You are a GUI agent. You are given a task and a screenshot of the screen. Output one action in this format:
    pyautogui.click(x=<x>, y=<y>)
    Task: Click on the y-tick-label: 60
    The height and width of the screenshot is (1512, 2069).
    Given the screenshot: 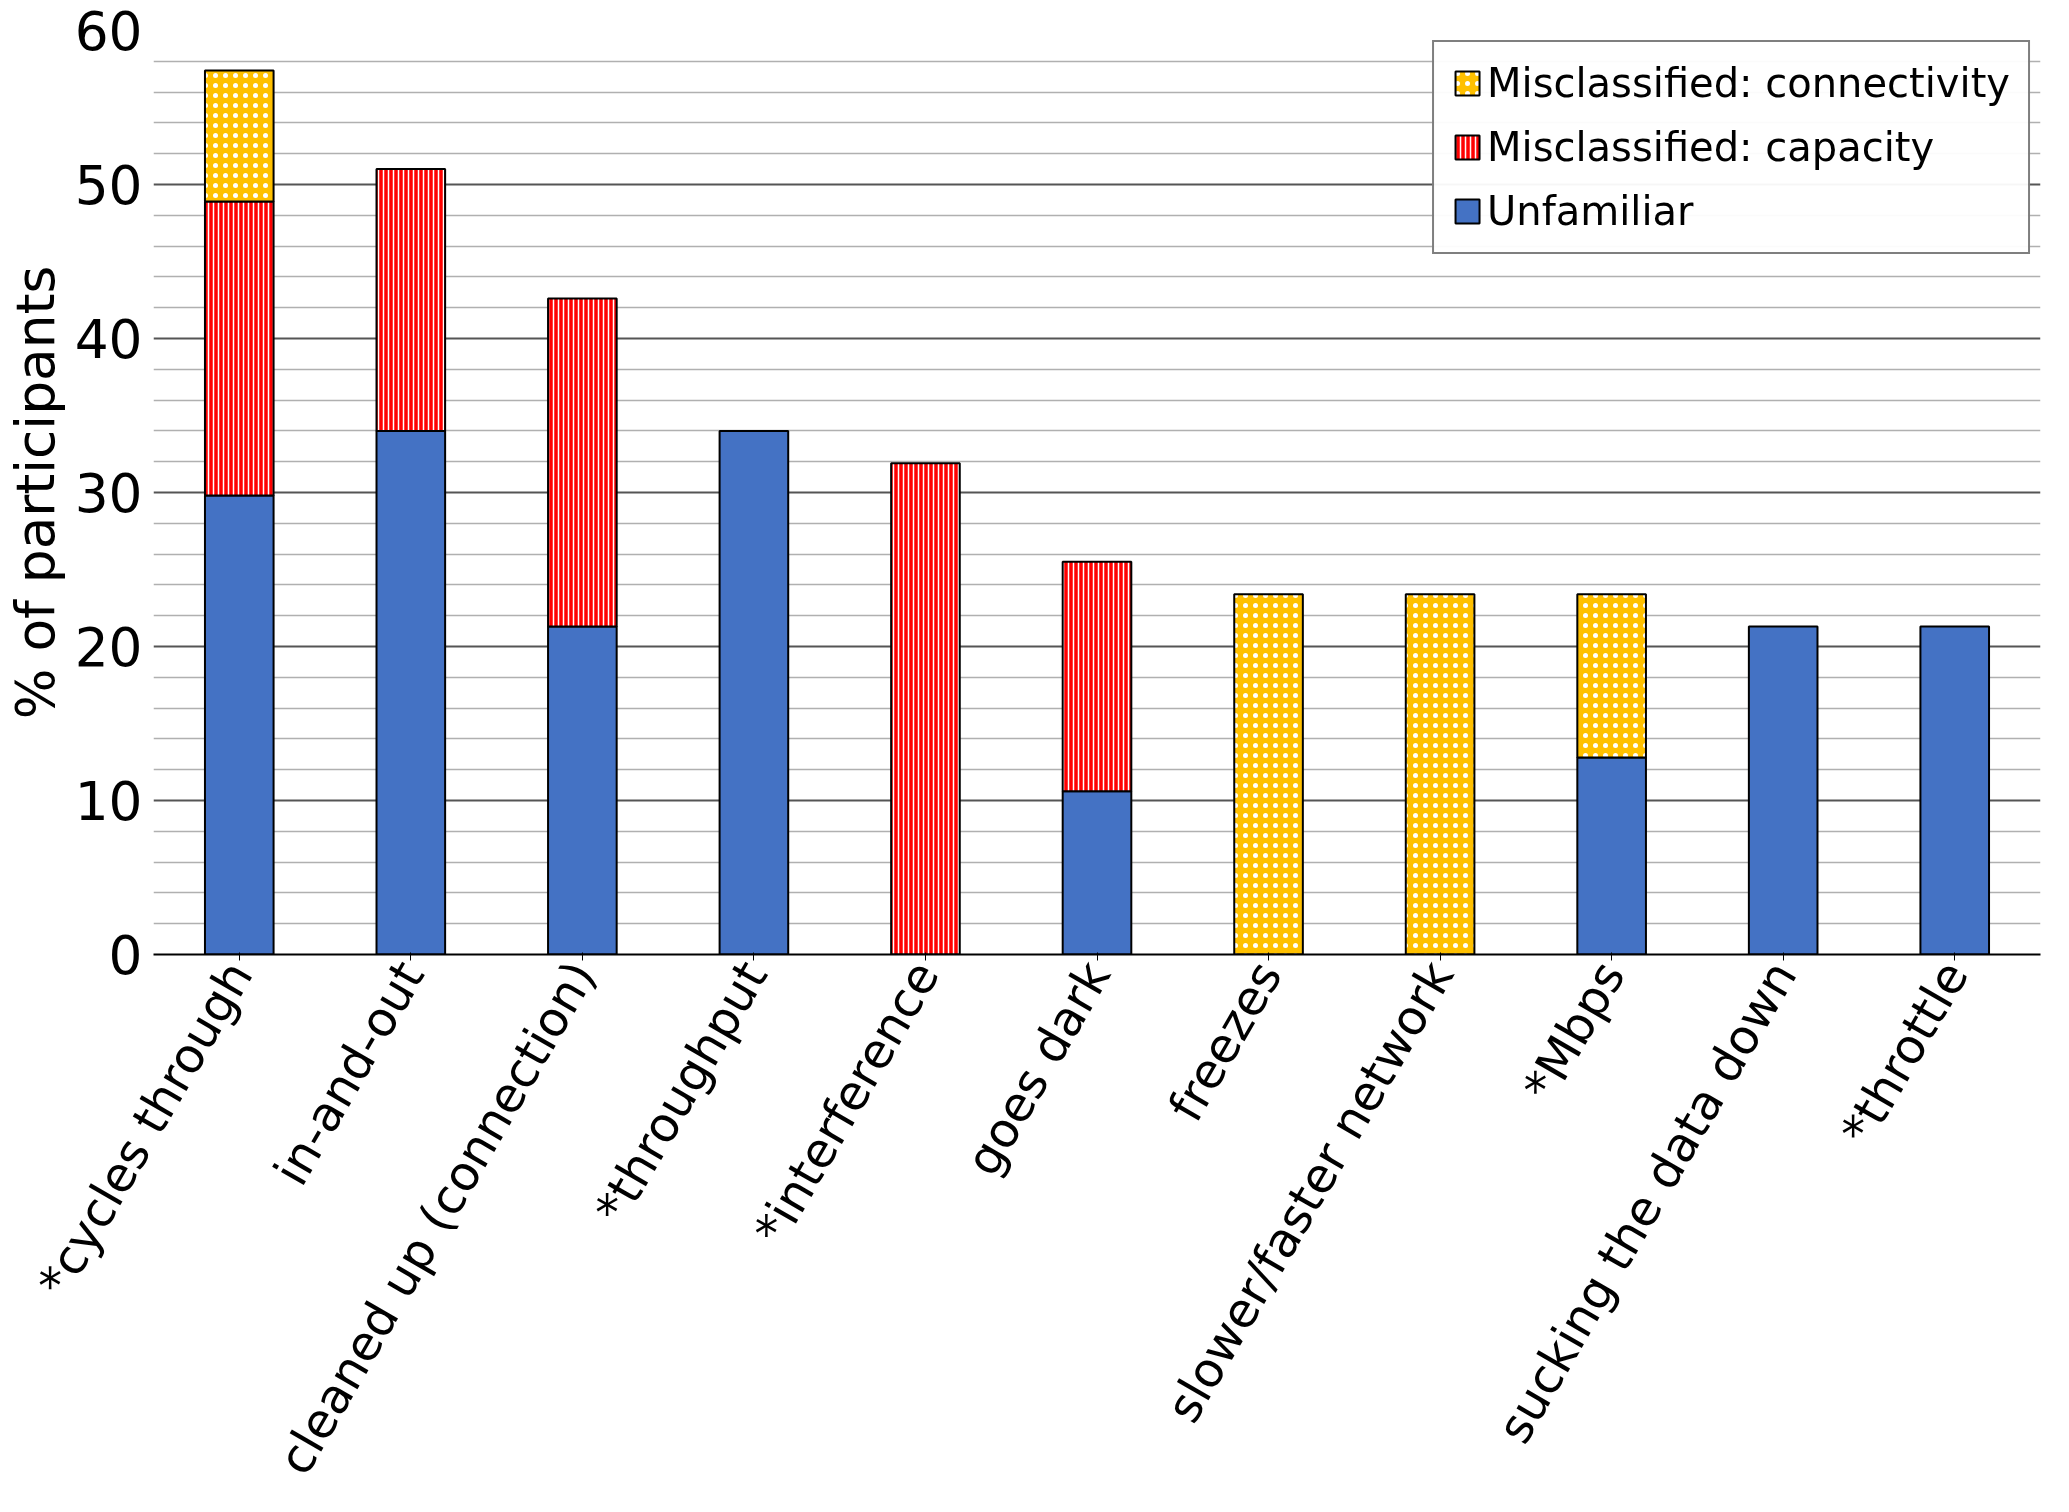 What is the action you would take?
    pyautogui.click(x=108, y=31)
    